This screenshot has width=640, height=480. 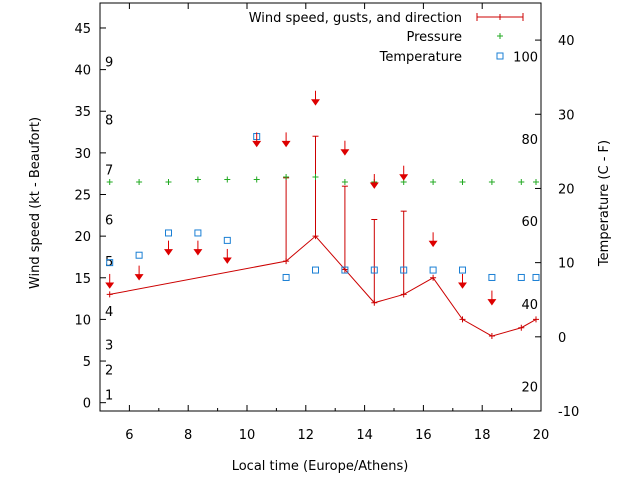 What do you see at coordinates (82, 196) in the screenshot?
I see `y-tick-label: 25` at bounding box center [82, 196].